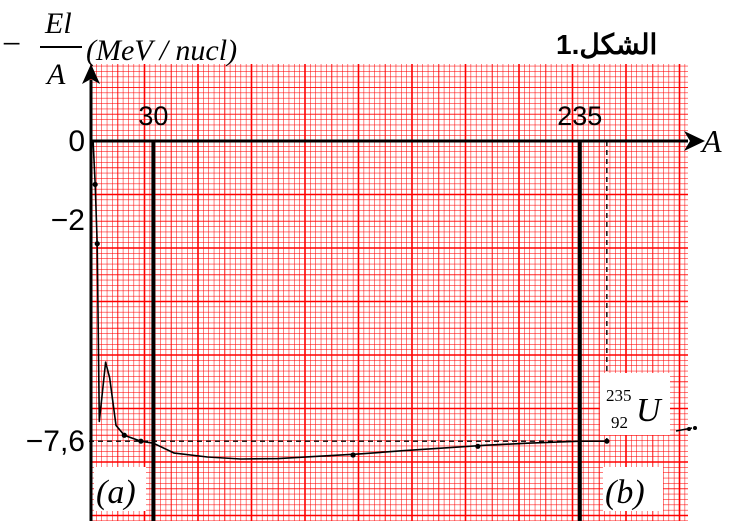 The width and height of the screenshot is (733, 521). Describe the element at coordinates (711, 141) in the screenshot. I see `x-axis-label: A` at that location.